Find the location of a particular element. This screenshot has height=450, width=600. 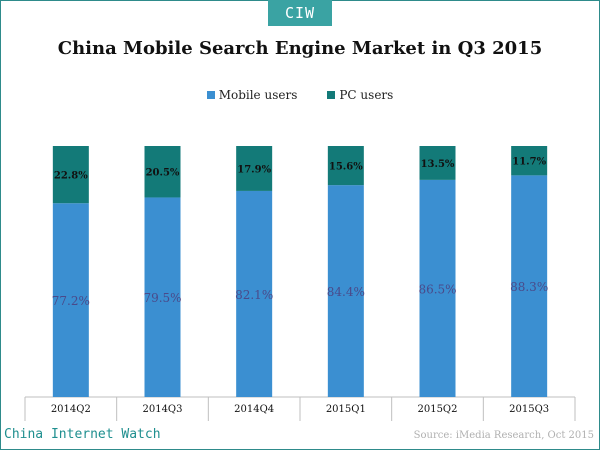

bar-pc-2015Q3 is located at coordinates (529, 161).